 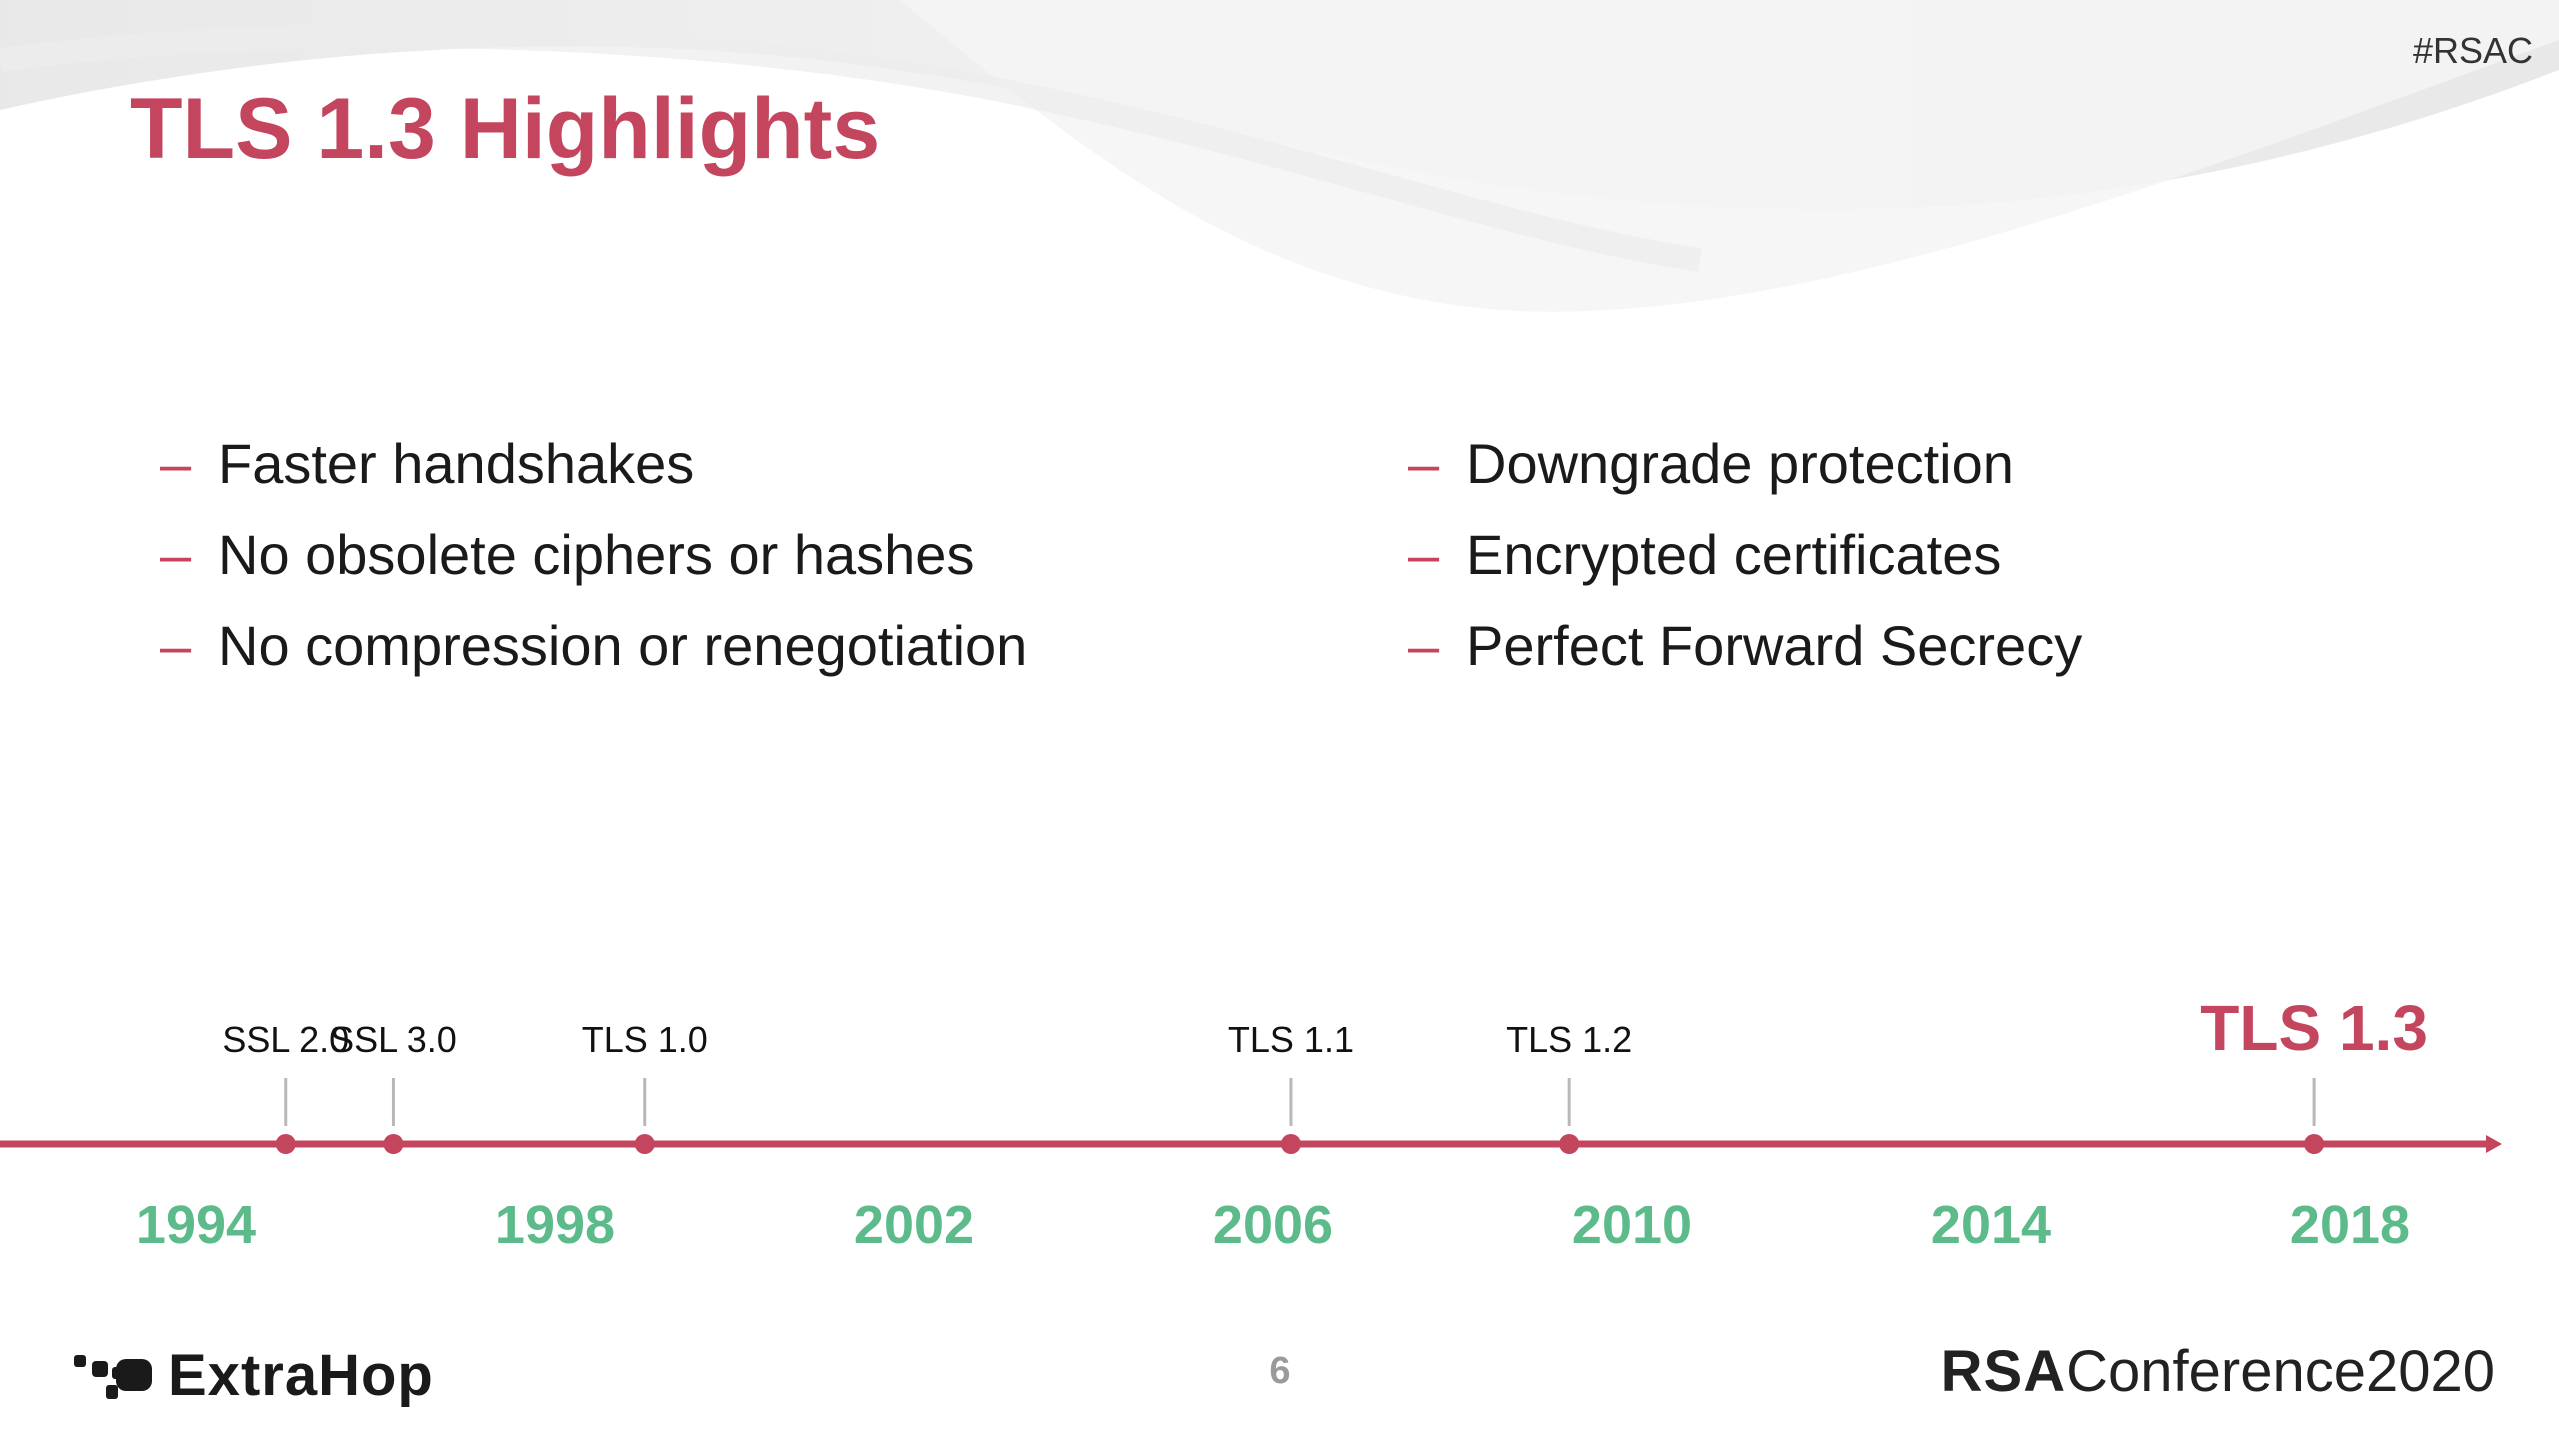 I want to click on rsa-brand-bold: RSA, so click(x=2003, y=1371).